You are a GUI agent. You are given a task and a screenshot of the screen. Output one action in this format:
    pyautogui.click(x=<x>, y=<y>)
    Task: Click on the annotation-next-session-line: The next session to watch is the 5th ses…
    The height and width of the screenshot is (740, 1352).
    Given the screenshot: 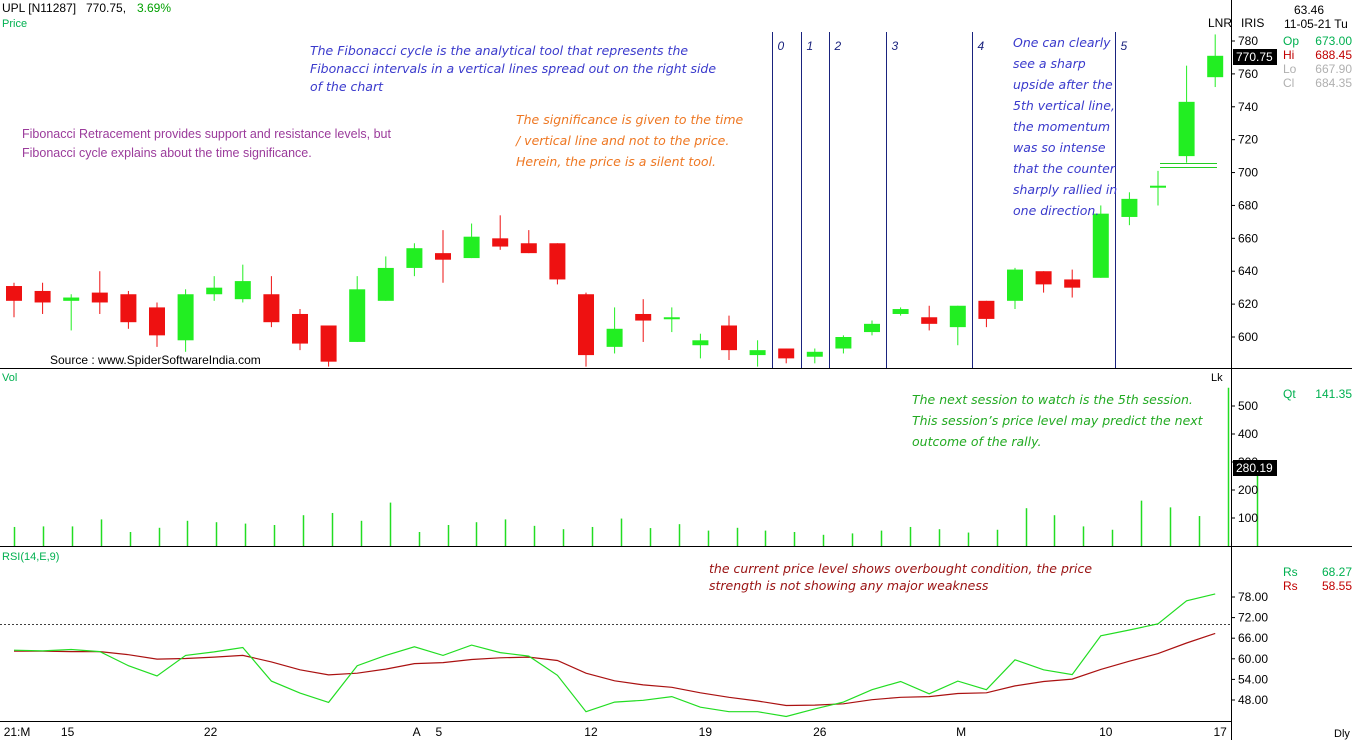 What is the action you would take?
    pyautogui.click(x=1052, y=399)
    